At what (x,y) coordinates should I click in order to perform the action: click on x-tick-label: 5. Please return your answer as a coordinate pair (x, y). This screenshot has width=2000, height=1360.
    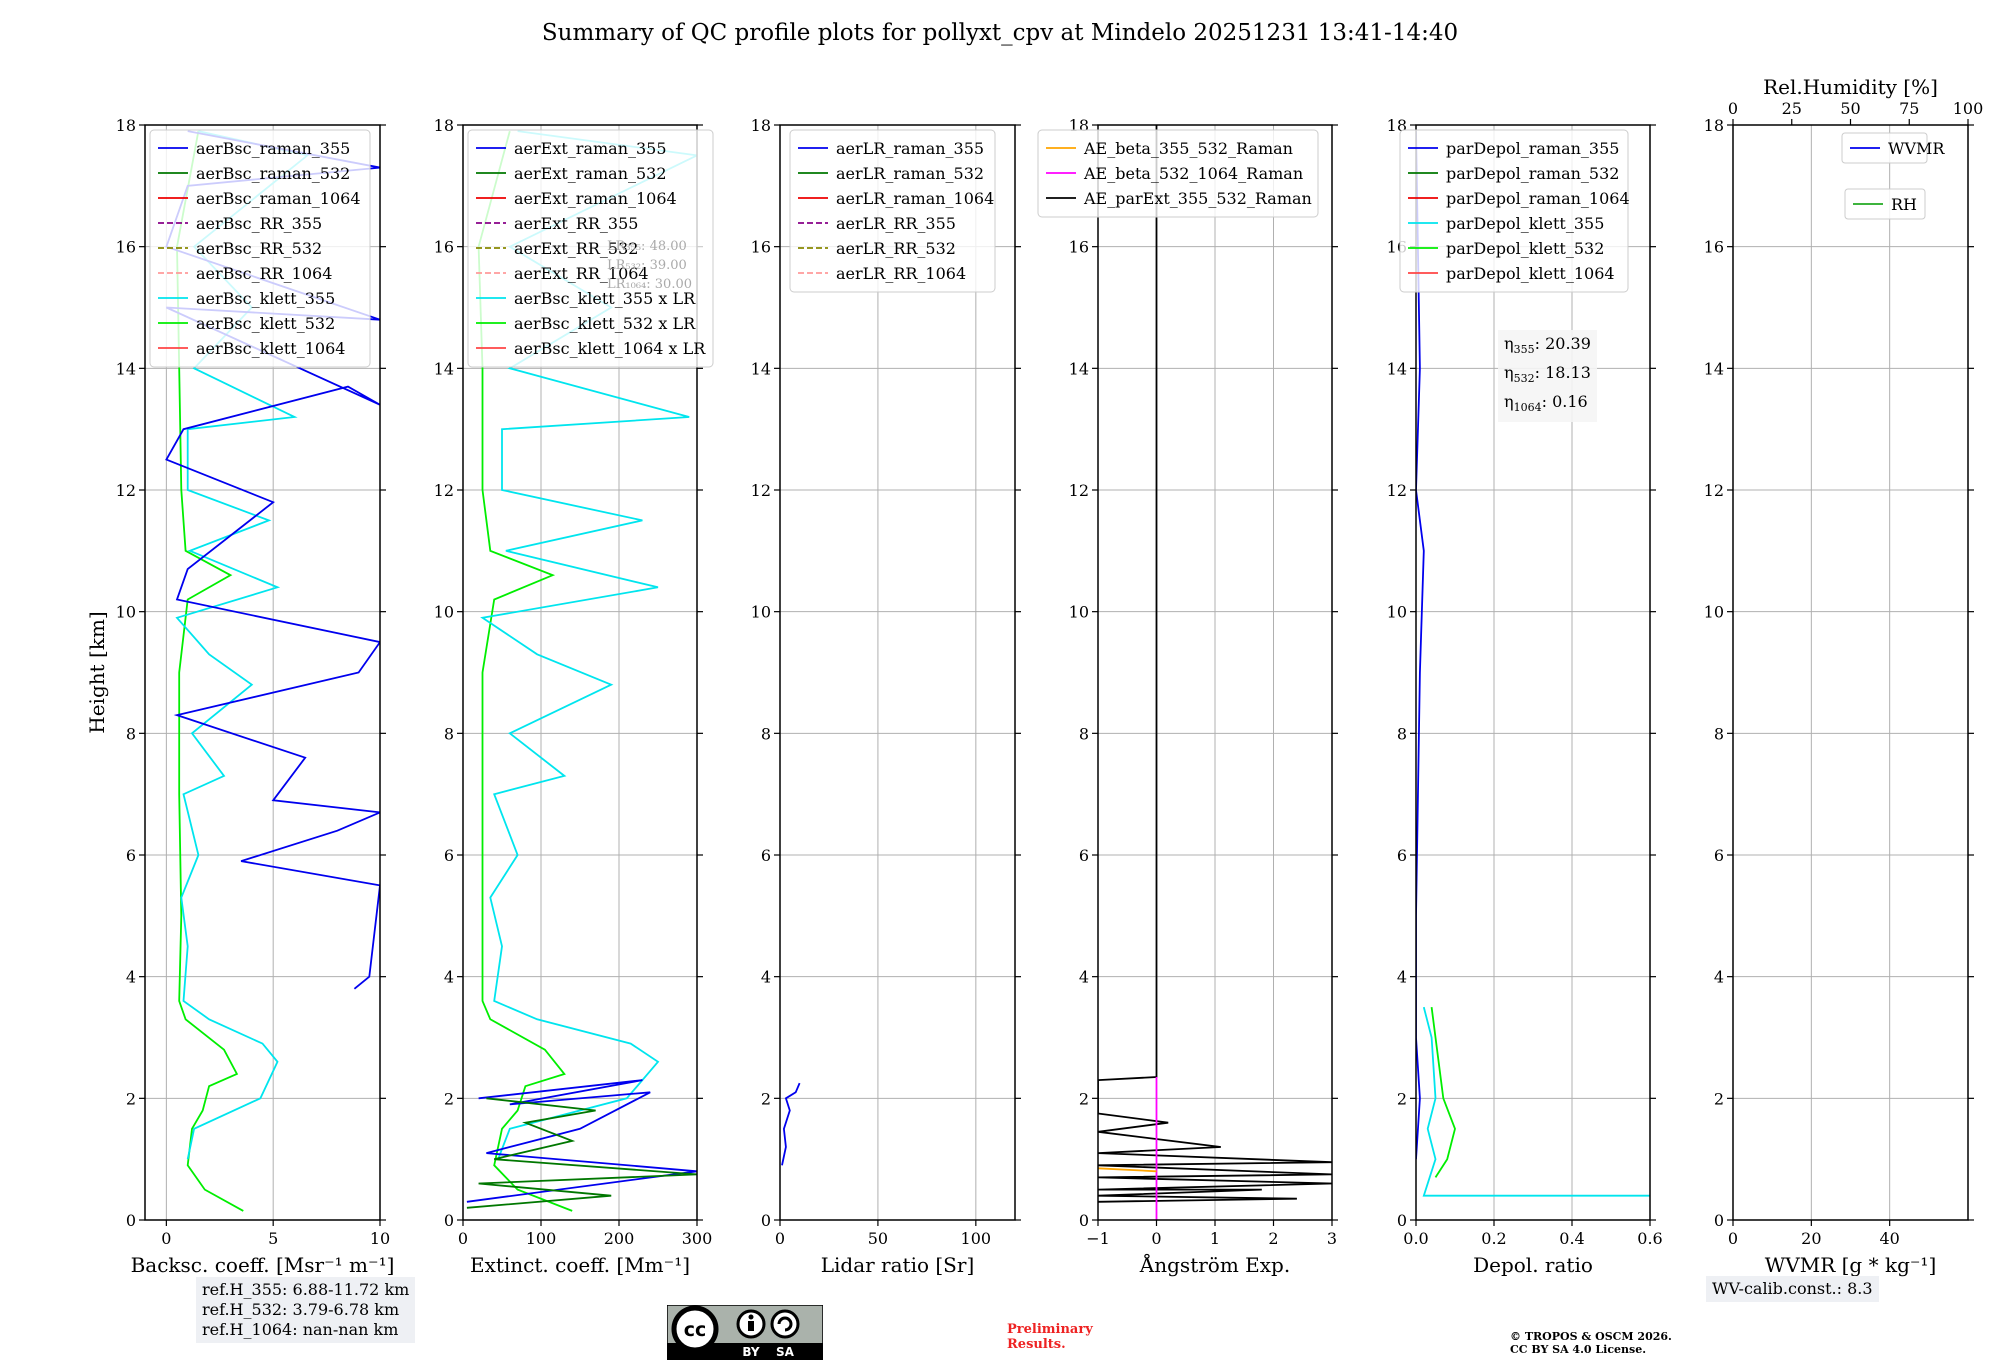
    Looking at the image, I should click on (273, 1238).